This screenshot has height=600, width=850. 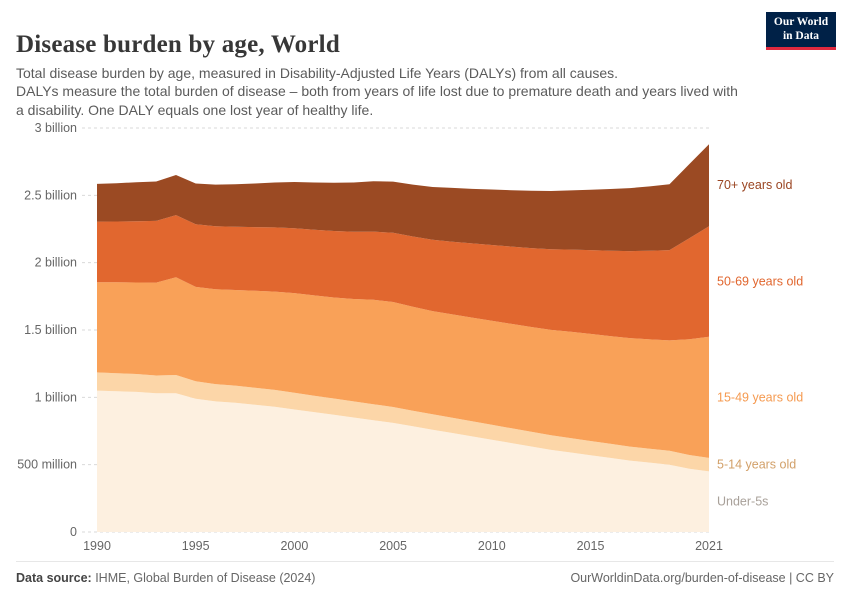 I want to click on data-source-text: IHME, Global Burden of Disease (2024), so click(x=203, y=578).